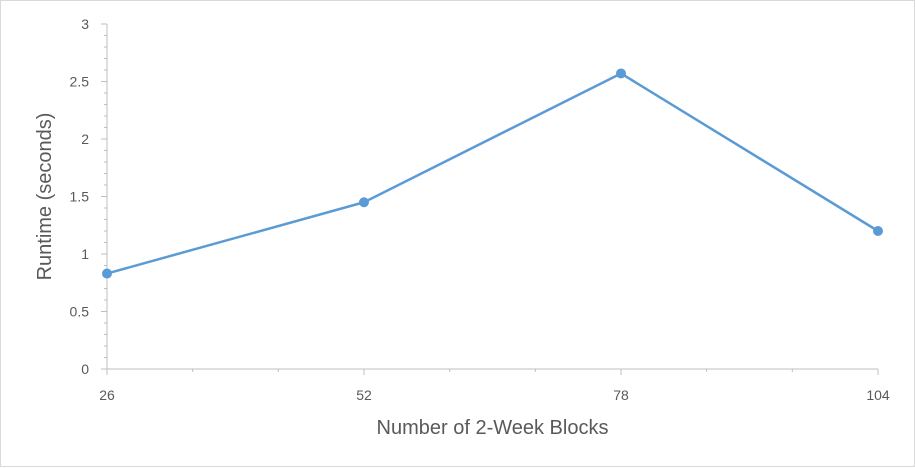 The width and height of the screenshot is (915, 468). Describe the element at coordinates (85, 254) in the screenshot. I see `y-tick-label: 1` at that location.